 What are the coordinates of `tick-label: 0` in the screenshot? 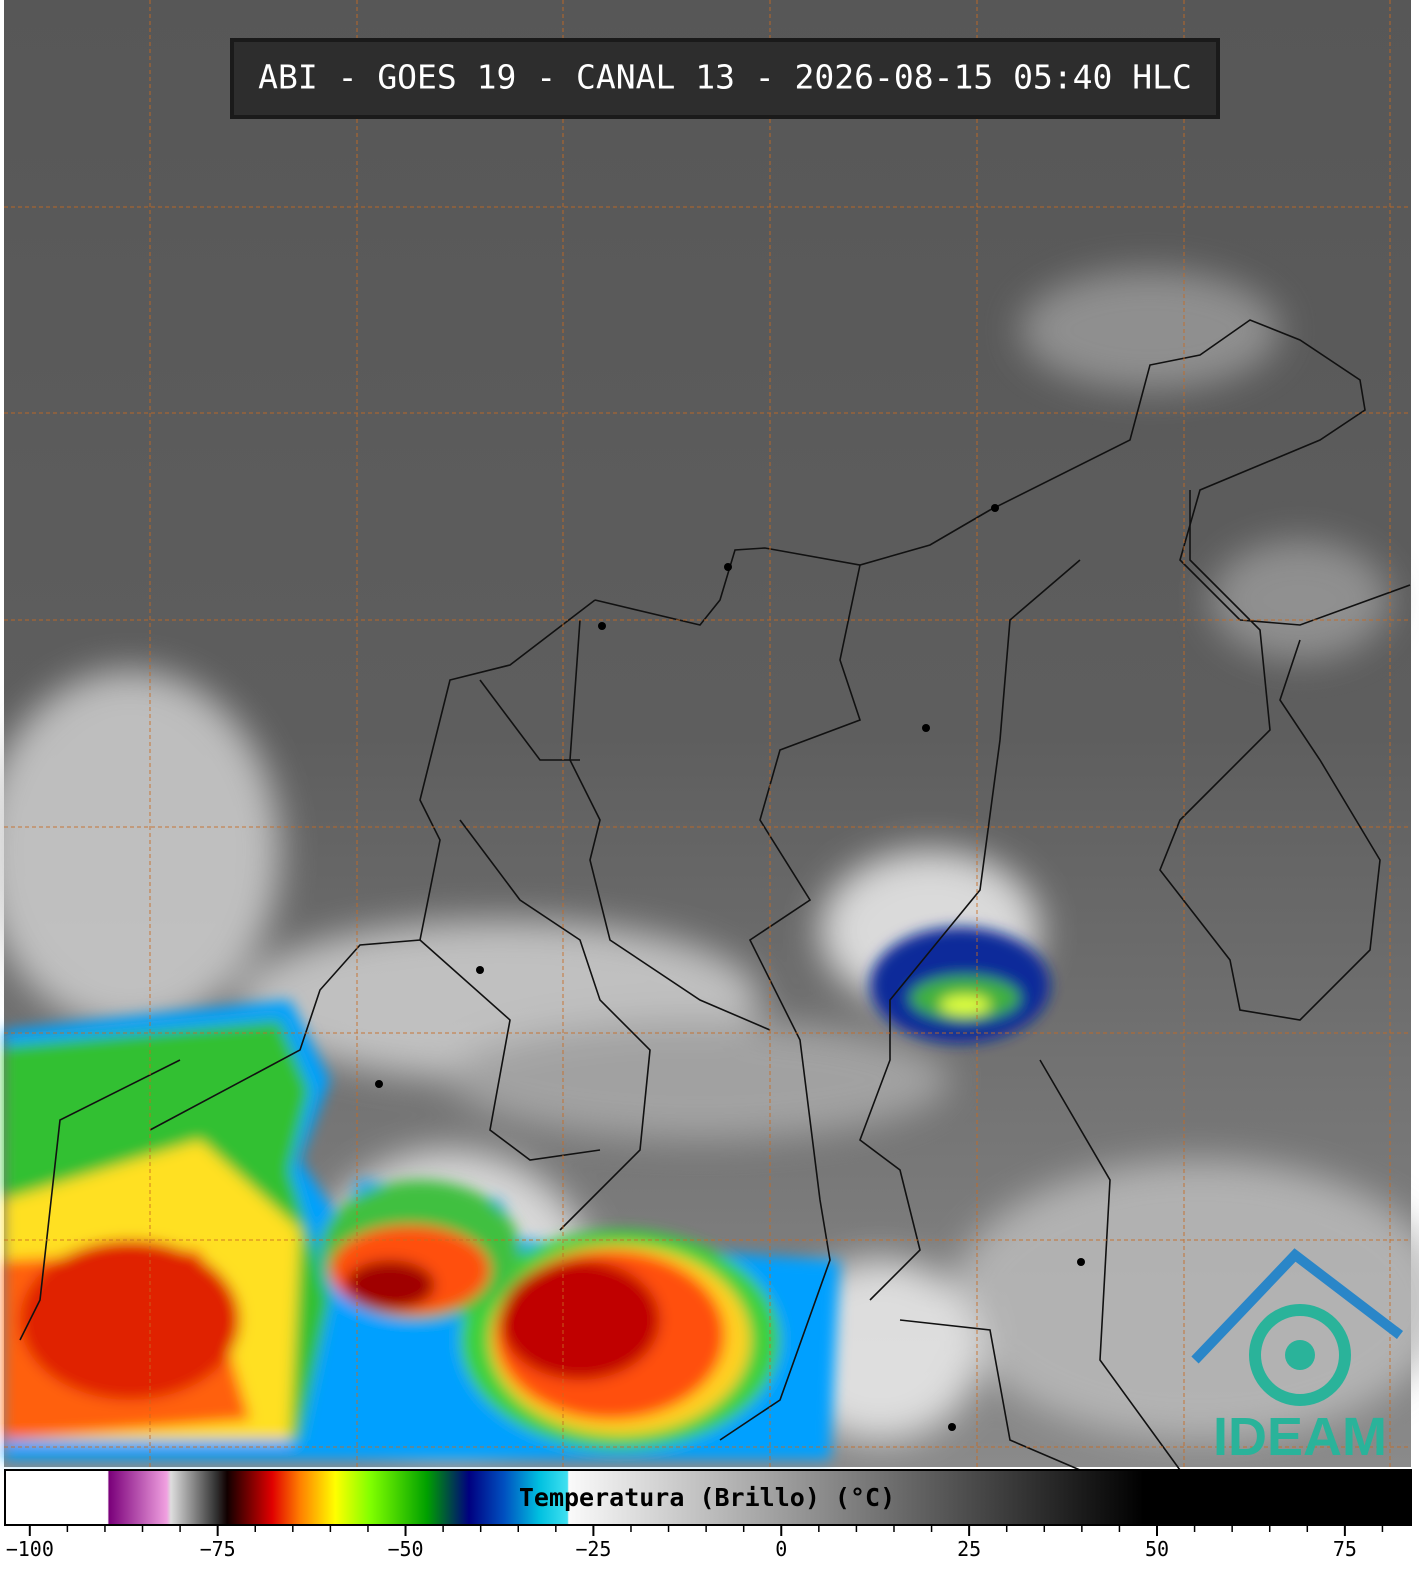 It's located at (781, 1549).